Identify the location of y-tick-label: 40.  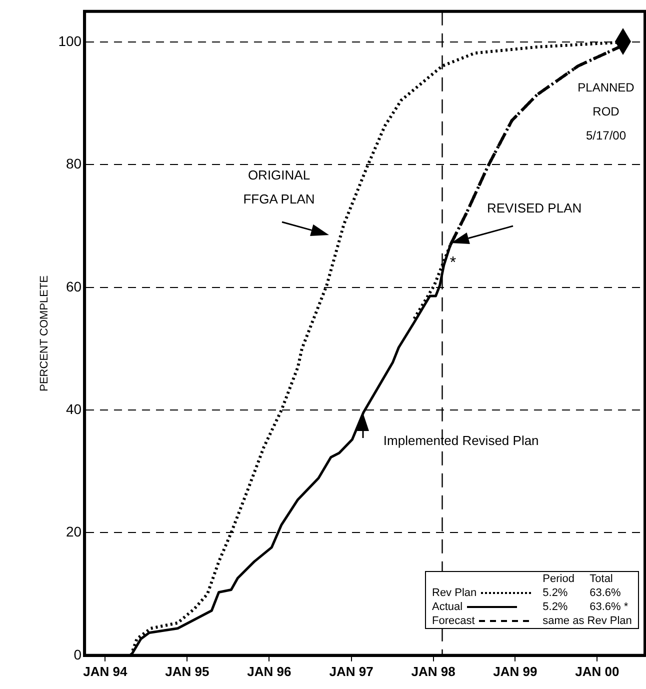
(74, 408).